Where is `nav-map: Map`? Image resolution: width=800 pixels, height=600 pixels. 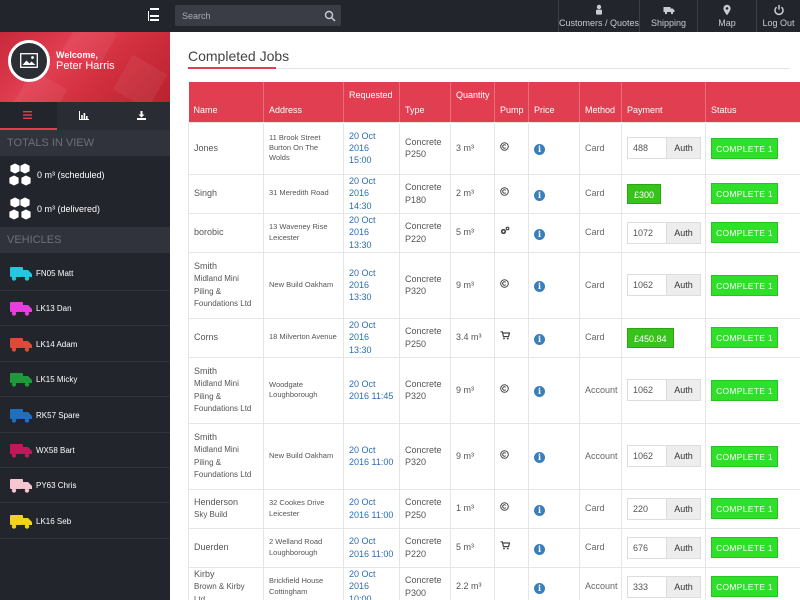
nav-map: Map is located at coordinates (726, 16).